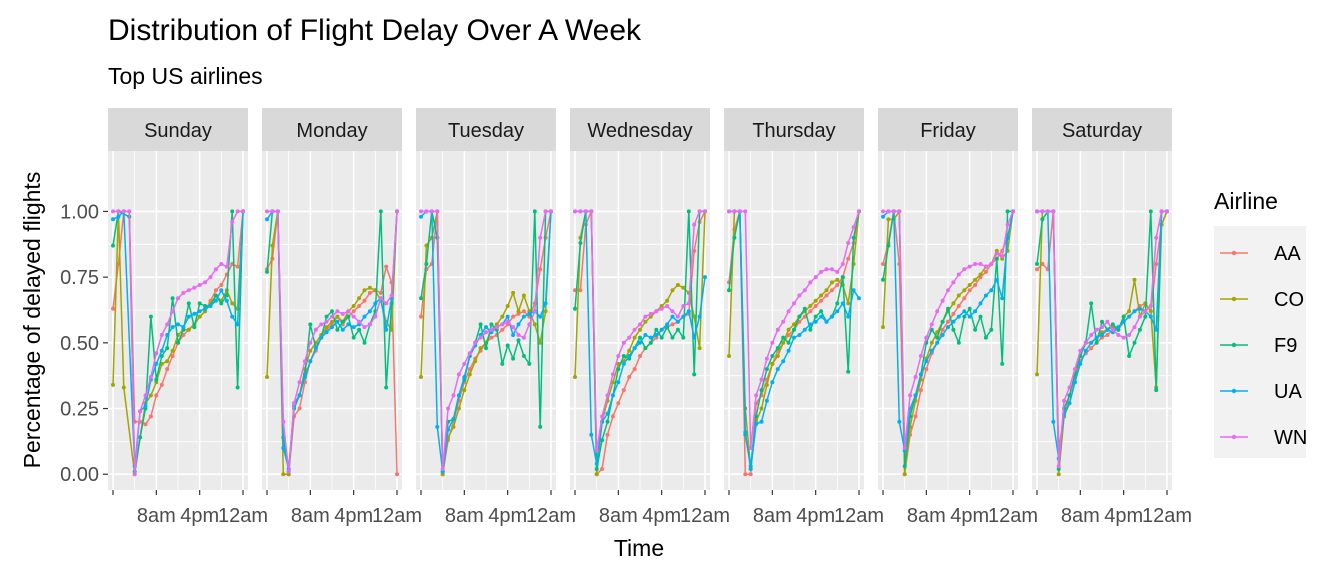 This screenshot has height=576, width=1344. Describe the element at coordinates (793, 131) in the screenshot. I see `facet-strip-label: Thursday` at that location.